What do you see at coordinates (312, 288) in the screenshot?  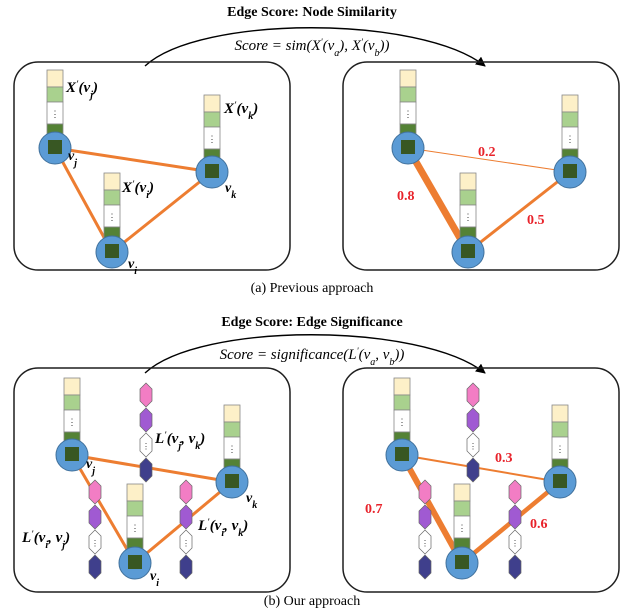 I see `panel-a-caption: (a) Previous approach` at bounding box center [312, 288].